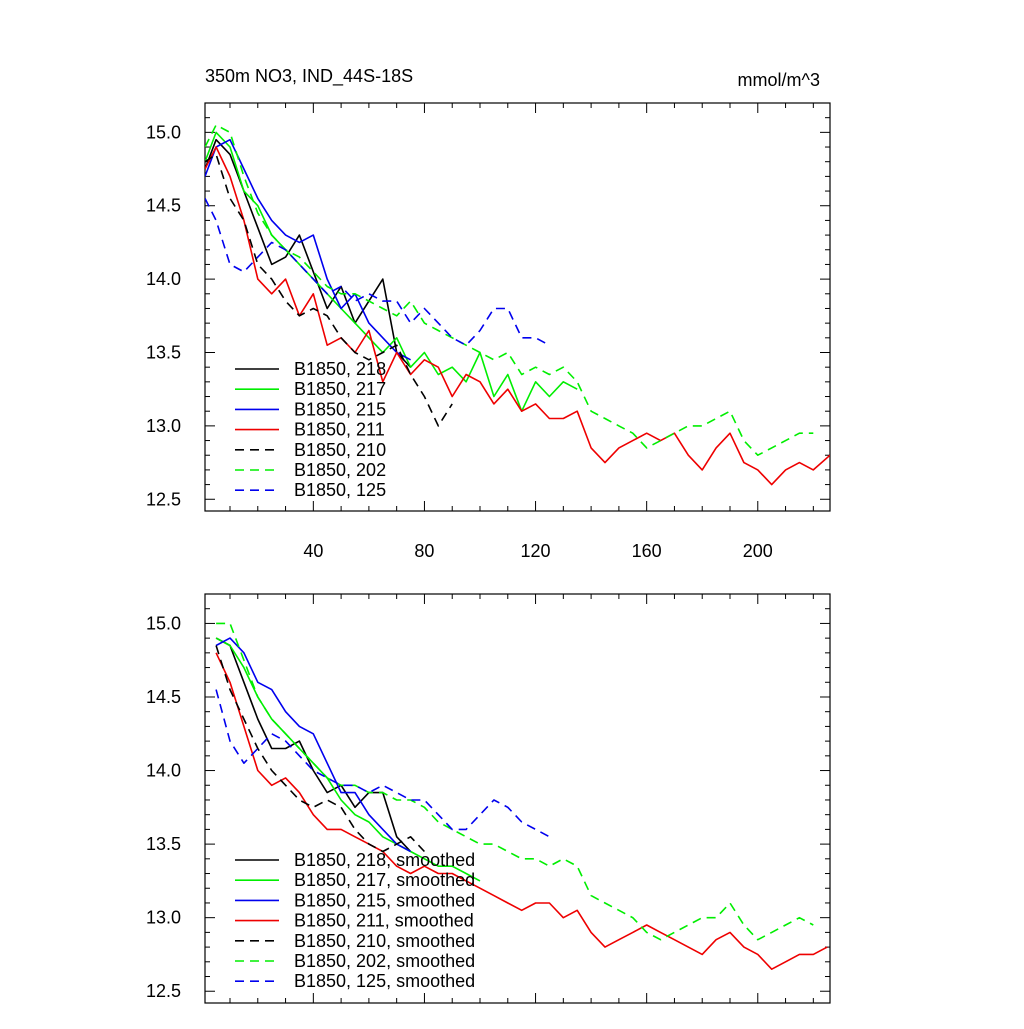  I want to click on legend-label: B1850, 125, smoothed, so click(384, 981).